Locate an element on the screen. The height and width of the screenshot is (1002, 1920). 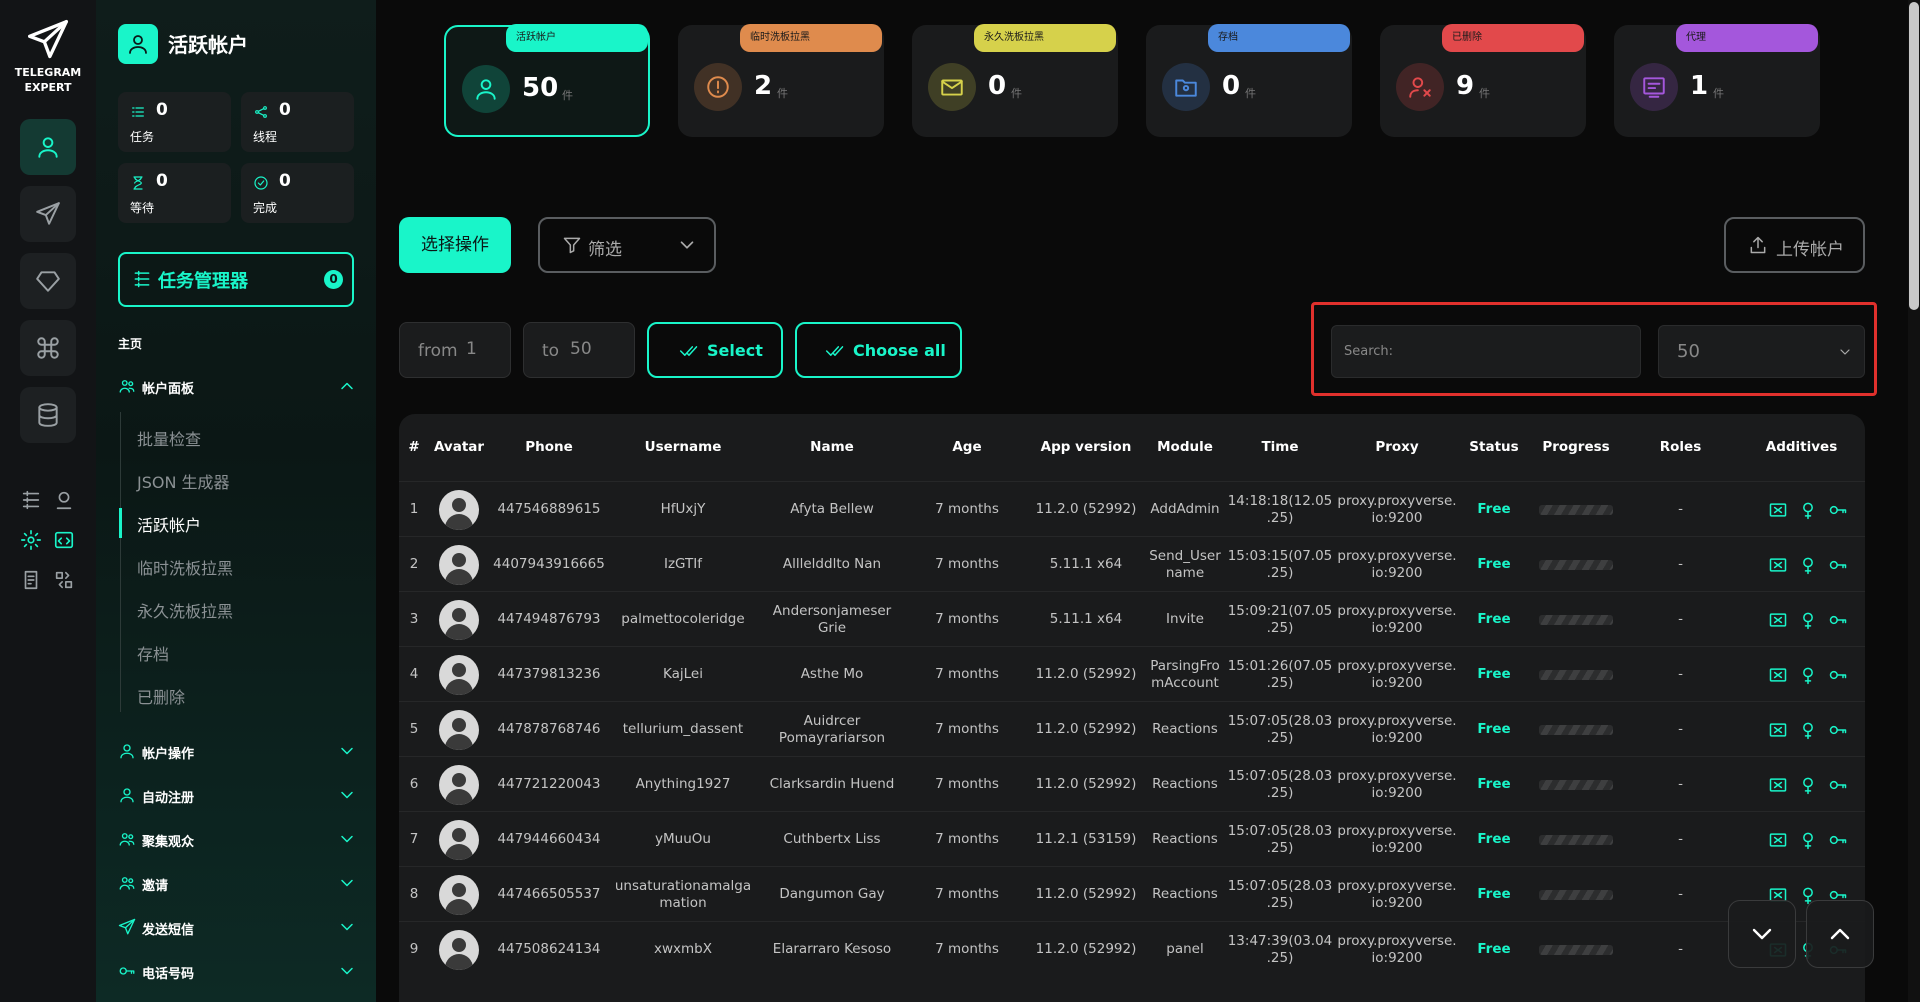
section-label: 电话号码 is located at coordinates (168, 974).